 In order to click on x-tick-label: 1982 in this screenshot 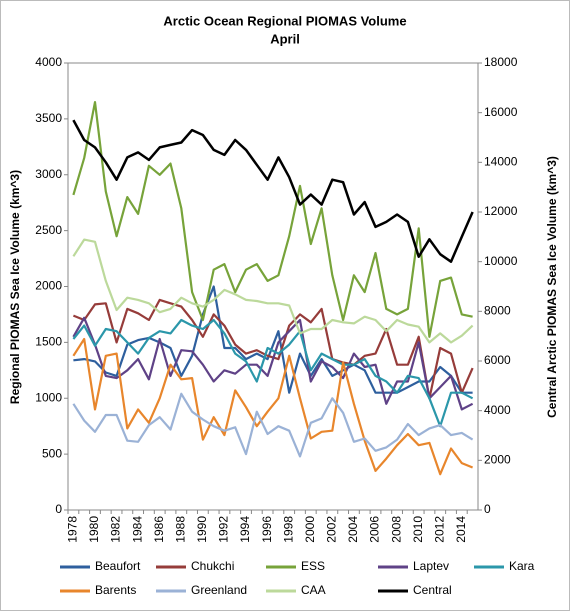, I will do `click(116, 529)`.